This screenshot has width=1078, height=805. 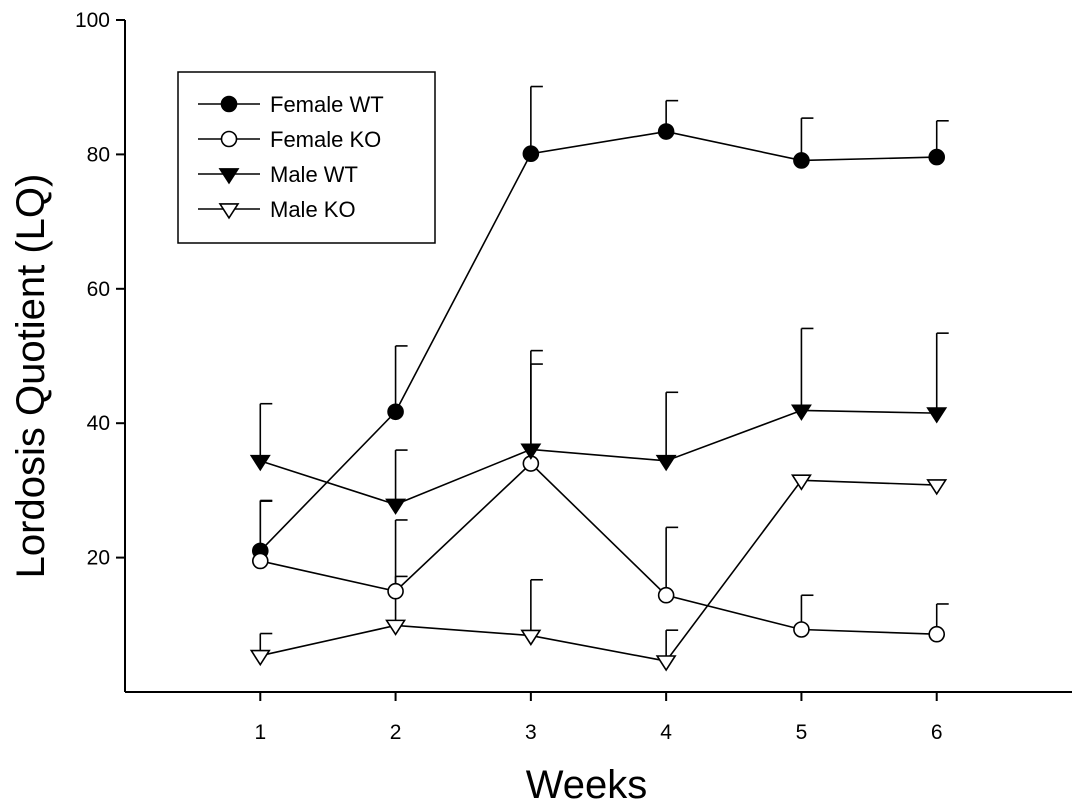 What do you see at coordinates (802, 732) in the screenshot?
I see `x-tick-label: 5` at bounding box center [802, 732].